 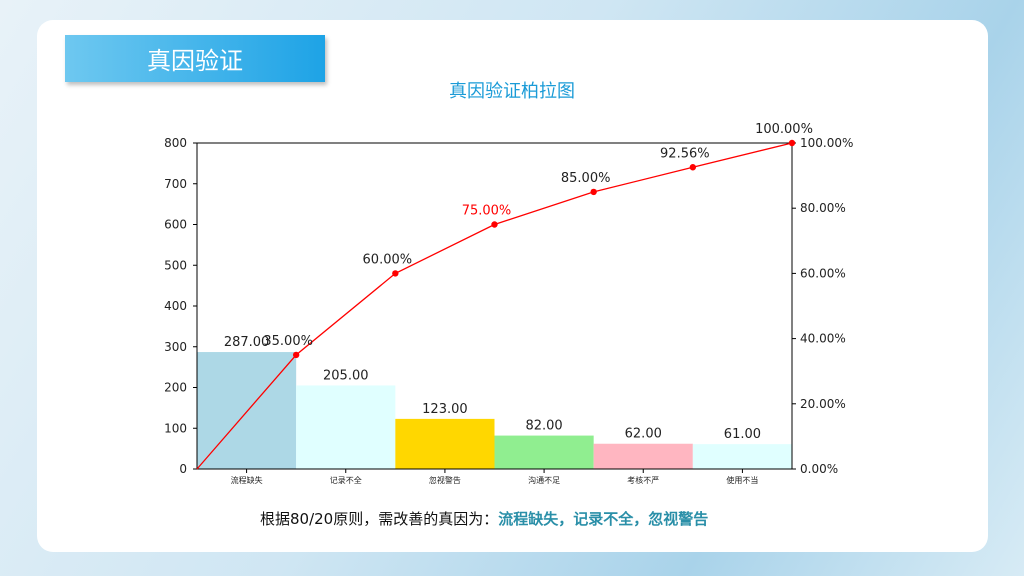 What do you see at coordinates (175, 265) in the screenshot?
I see `y-tick-label: 500` at bounding box center [175, 265].